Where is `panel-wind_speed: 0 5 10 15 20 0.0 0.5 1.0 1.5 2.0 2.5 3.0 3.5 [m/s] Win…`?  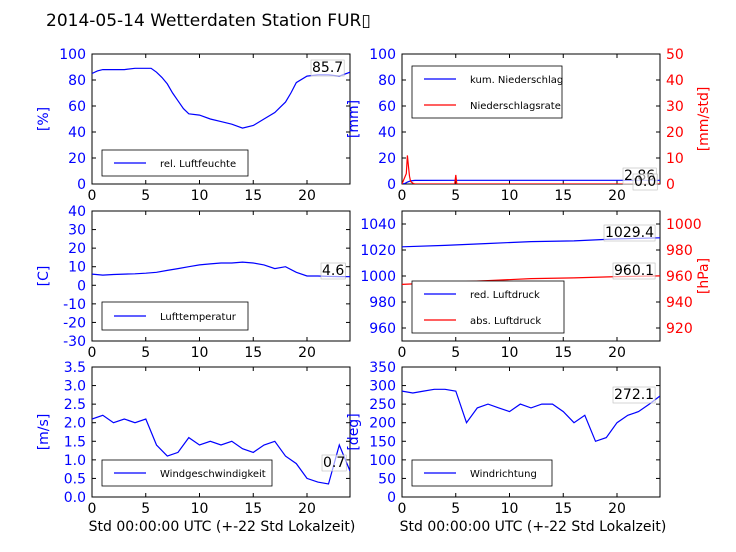 panel-wind_speed: 0 5 10 15 20 0.0 0.5 1.0 1.5 2.0 2.5 3.0 3.5 [m/s] Win… is located at coordinates (193, 438).